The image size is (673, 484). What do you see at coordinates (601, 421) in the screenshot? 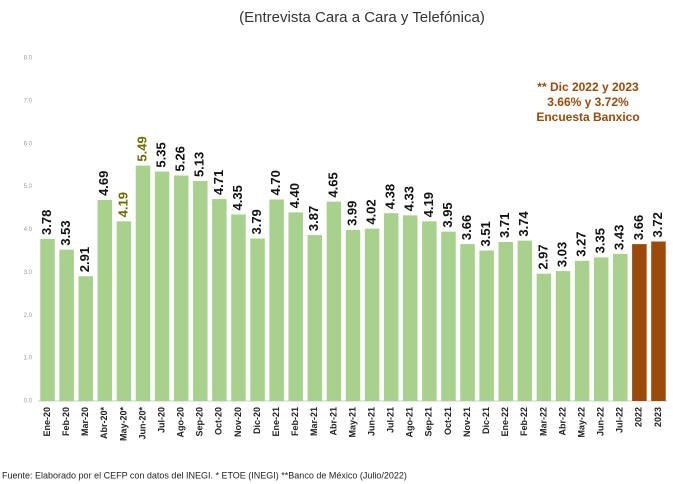
I see `x-tick-label: Jun-22` at bounding box center [601, 421].